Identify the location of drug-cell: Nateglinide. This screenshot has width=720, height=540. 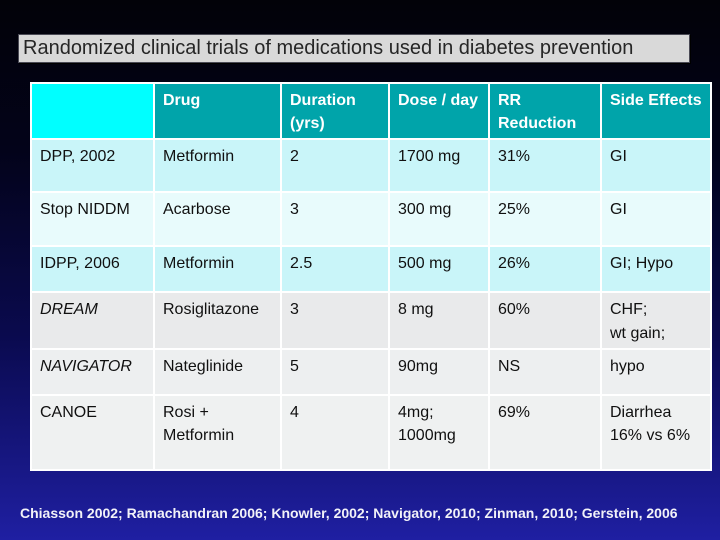
(217, 371).